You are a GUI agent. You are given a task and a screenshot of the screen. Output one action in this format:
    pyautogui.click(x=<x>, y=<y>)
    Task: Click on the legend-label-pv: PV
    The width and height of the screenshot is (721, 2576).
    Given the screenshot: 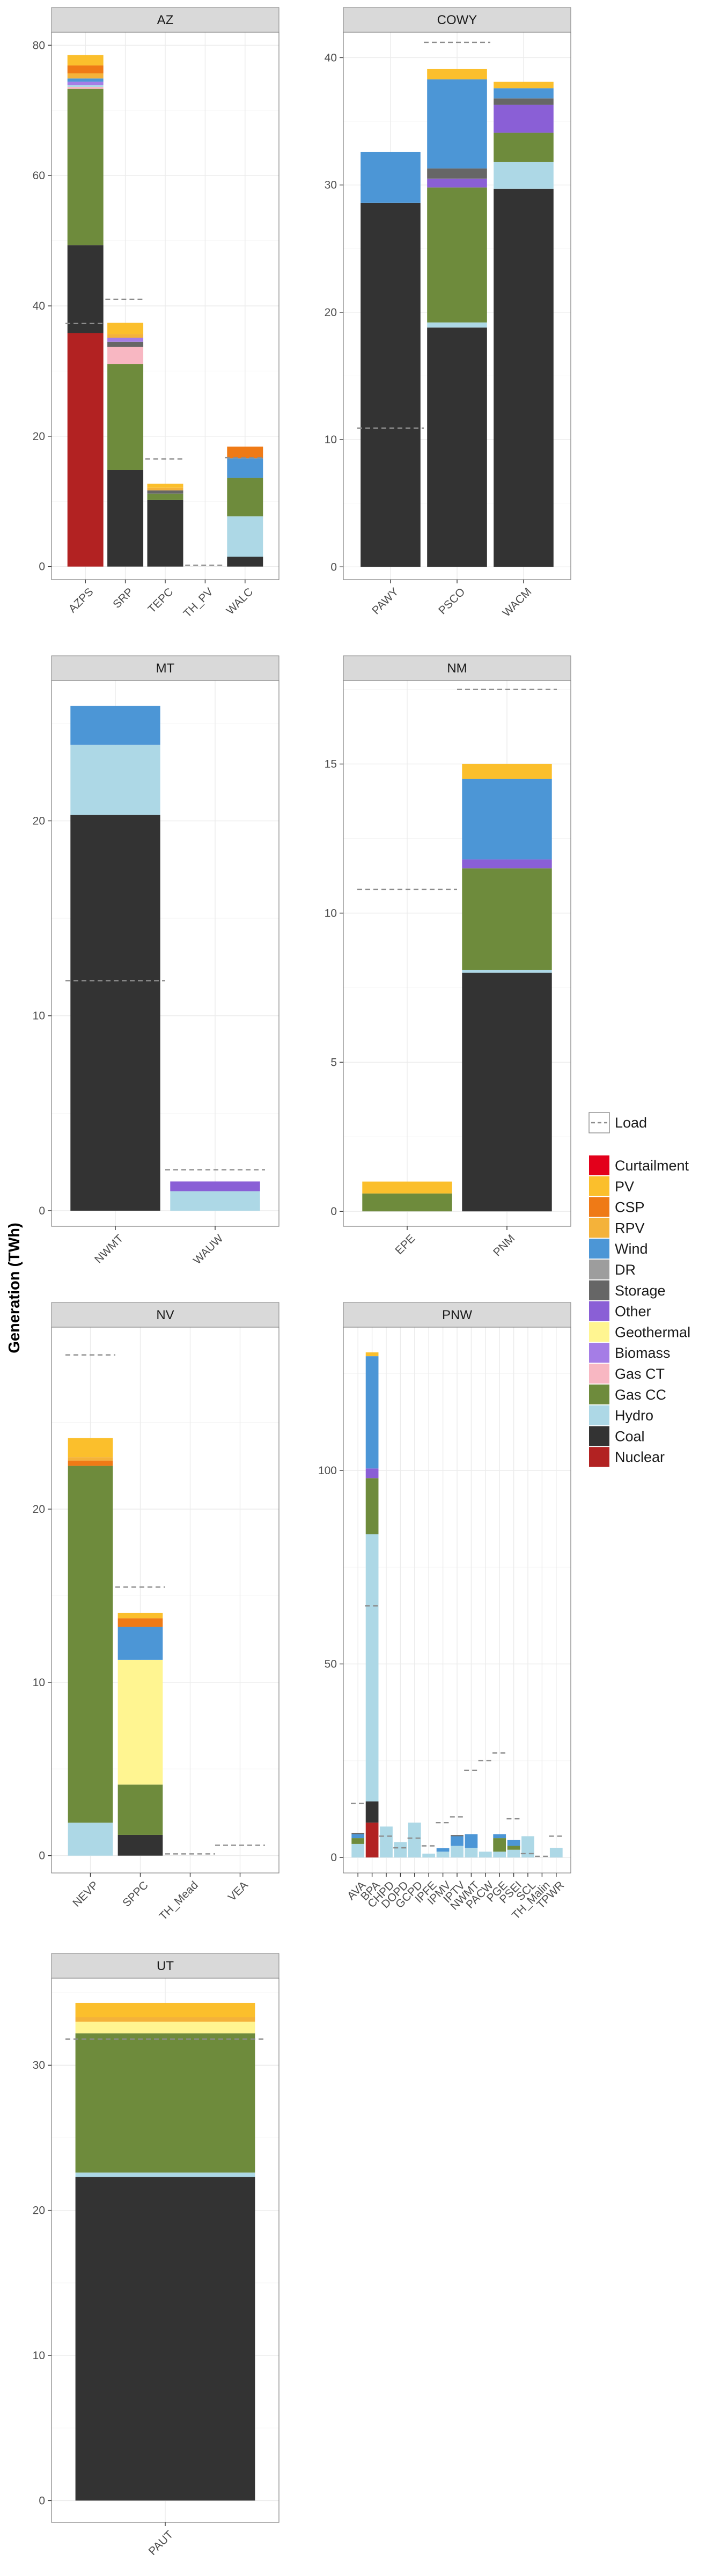 What is the action you would take?
    pyautogui.click(x=624, y=1187)
    